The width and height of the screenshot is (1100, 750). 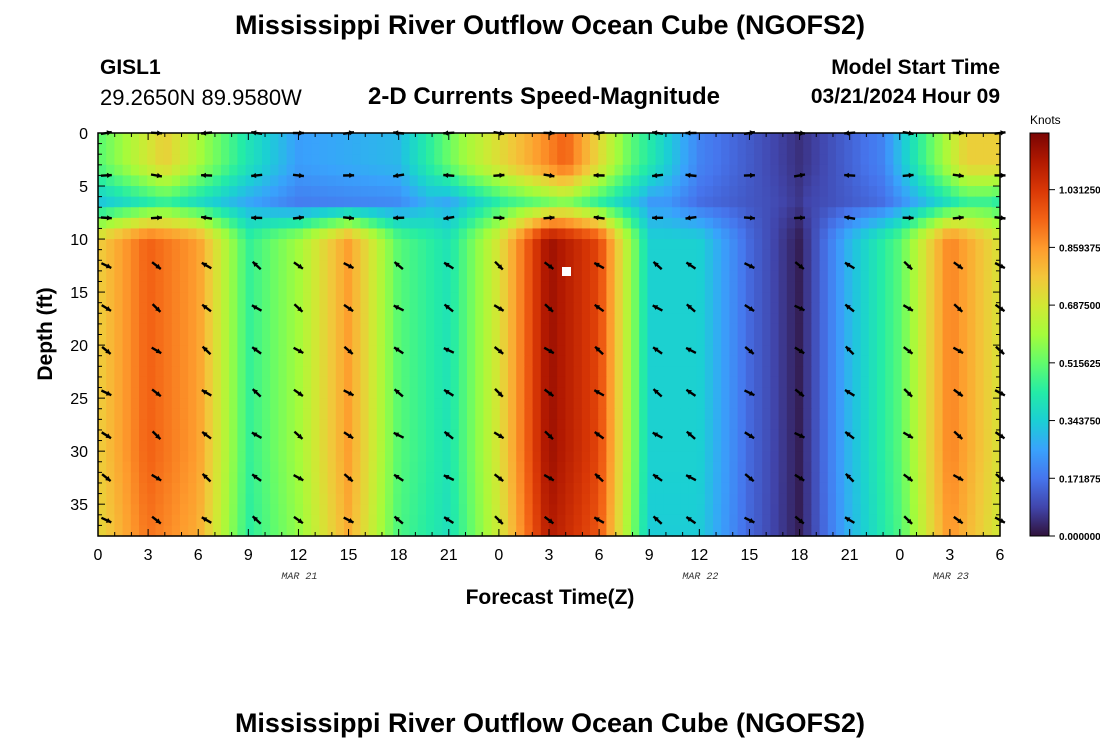 What do you see at coordinates (299, 577) in the screenshot?
I see `date-label: MAR 21` at bounding box center [299, 577].